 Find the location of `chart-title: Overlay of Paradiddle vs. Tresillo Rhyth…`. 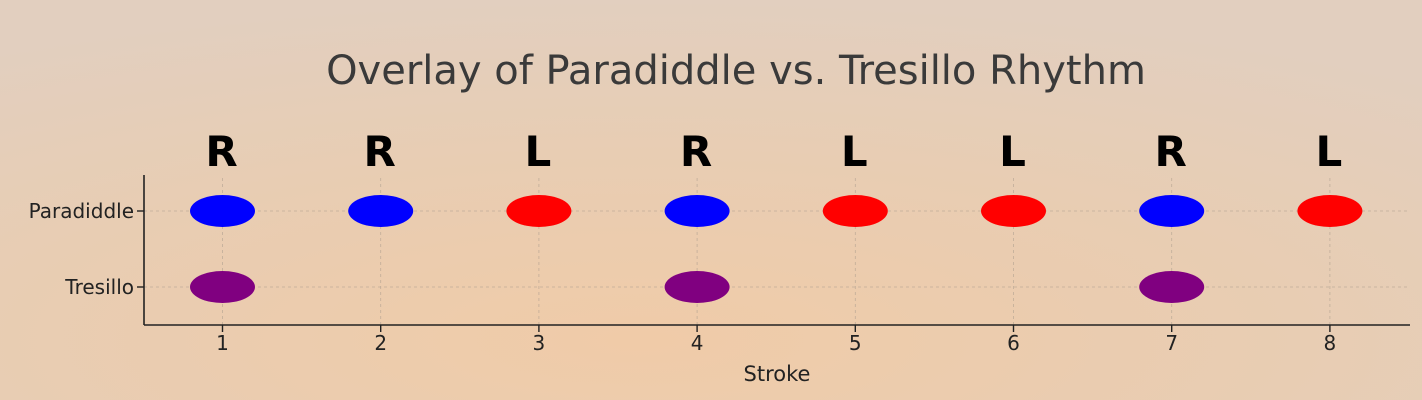

chart-title: Overlay of Paradiddle vs. Tresillo Rhyth… is located at coordinates (736, 71).